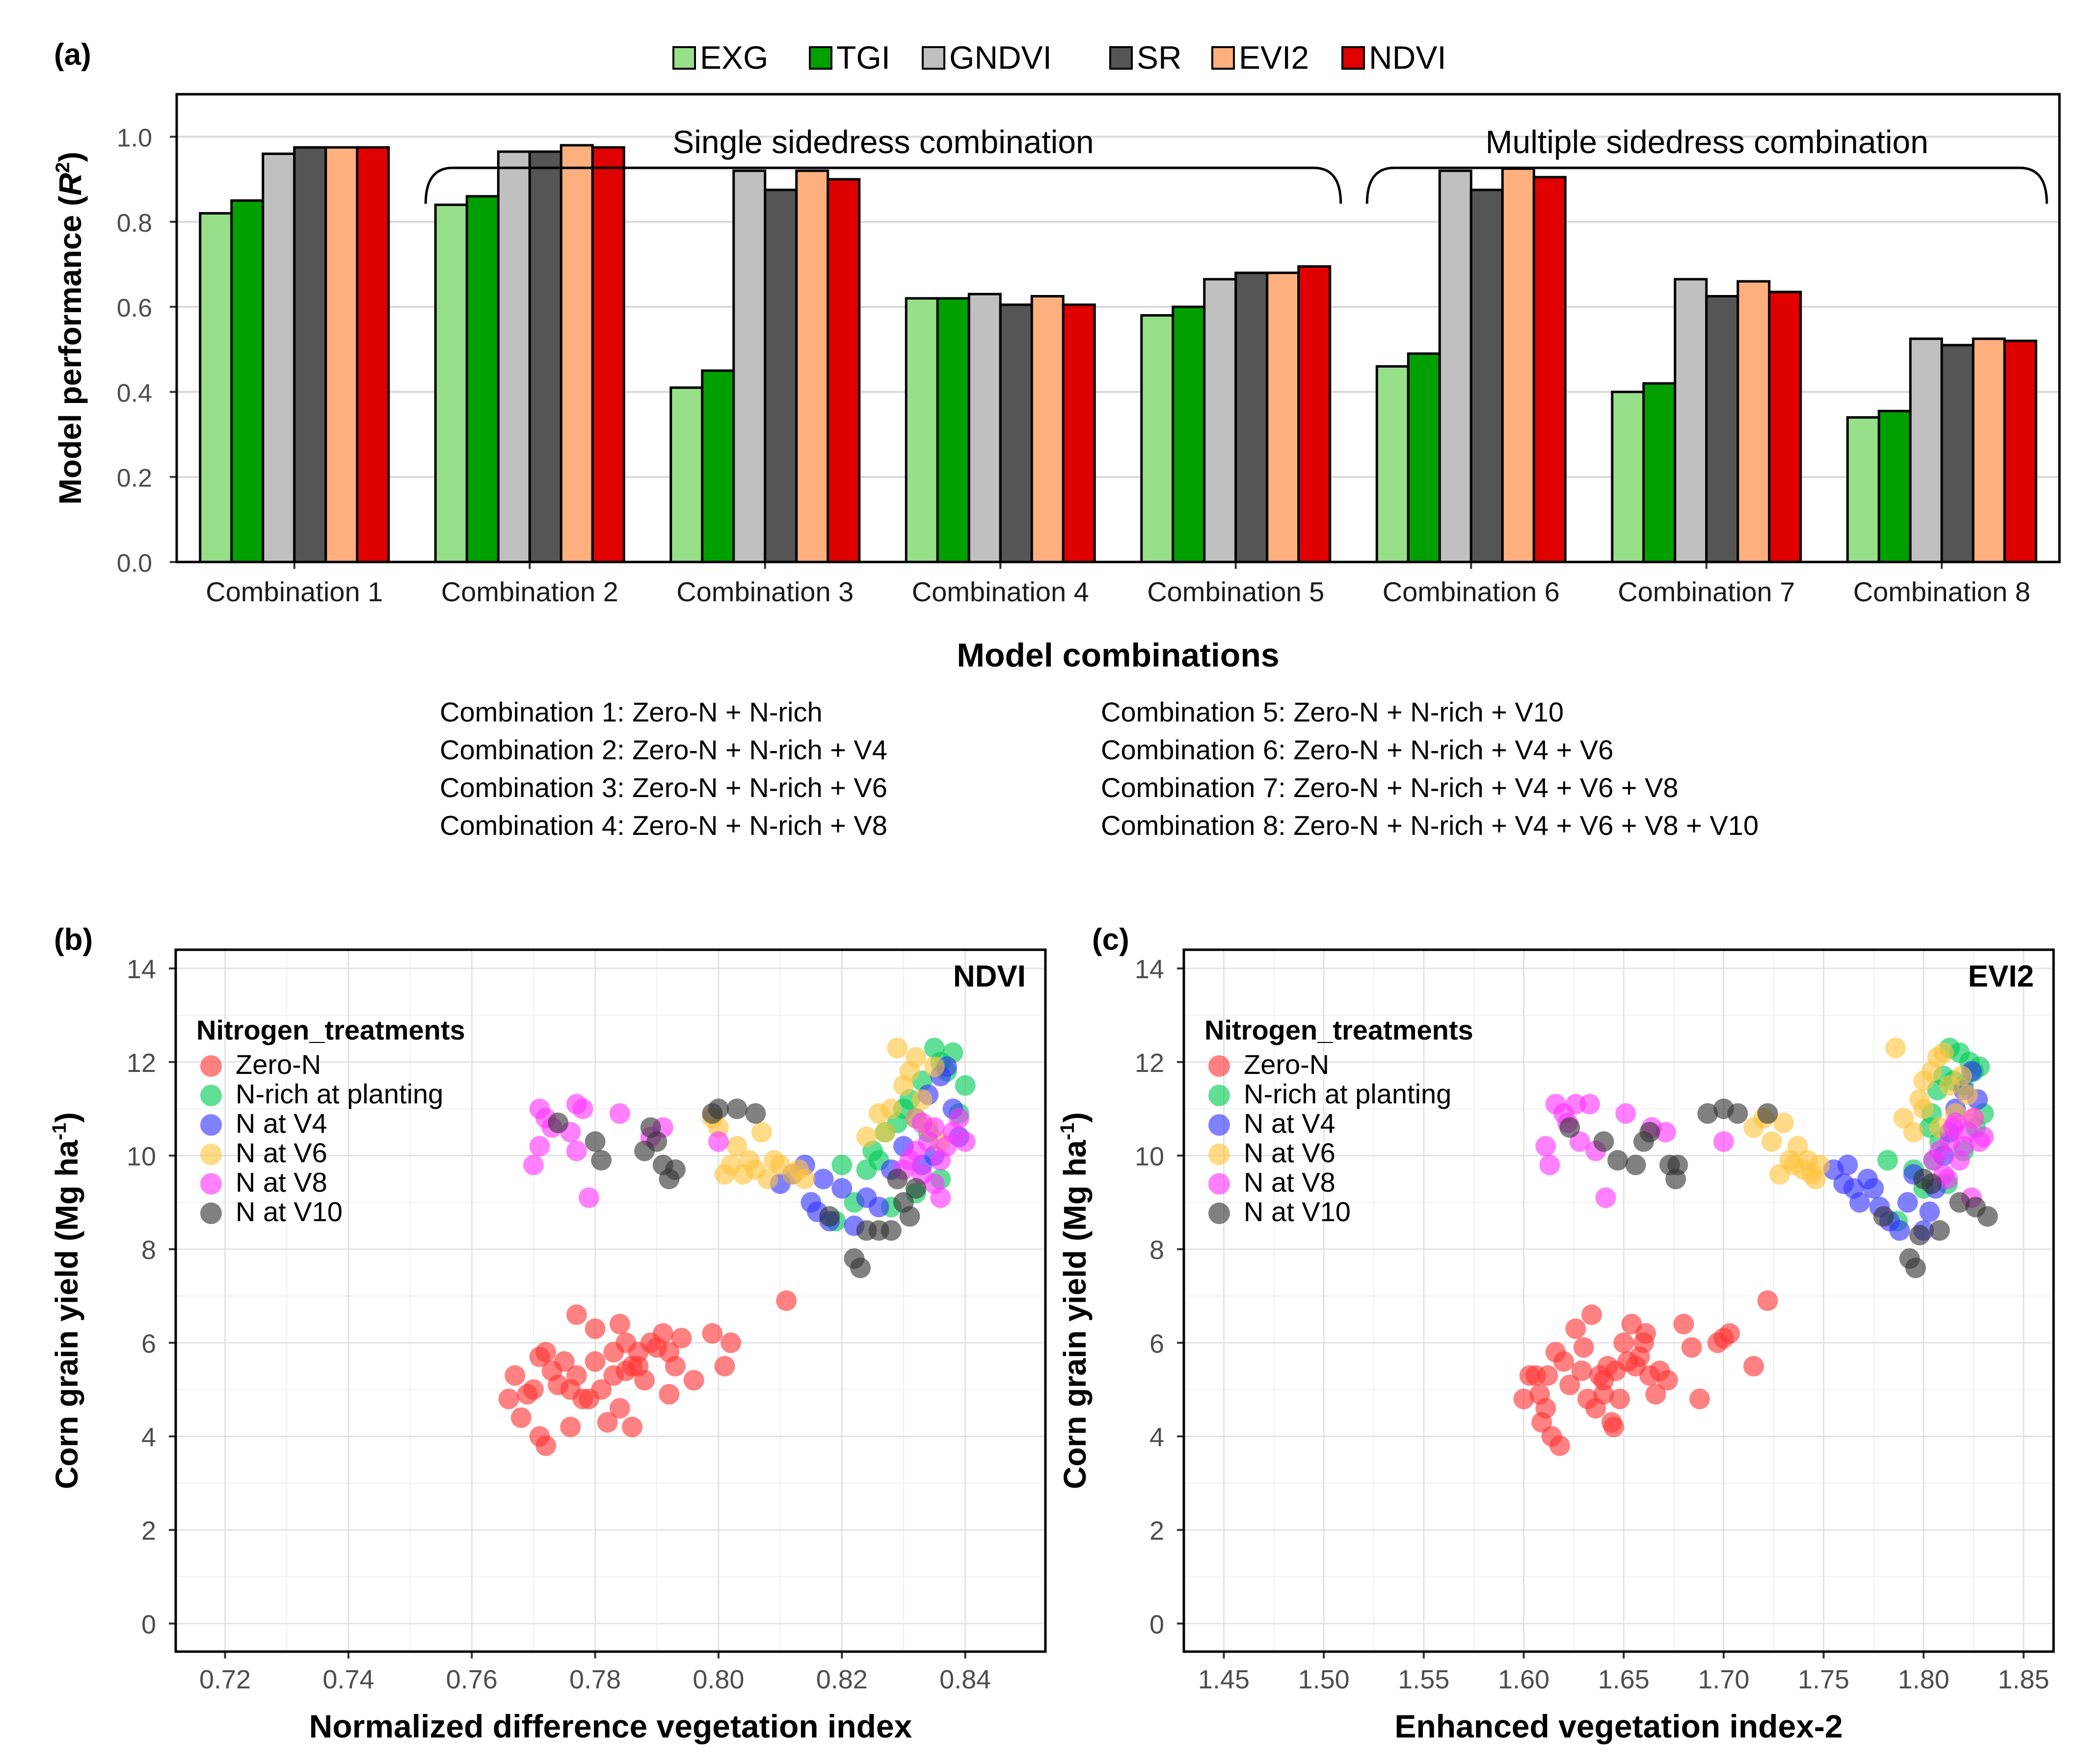 The height and width of the screenshot is (1764, 2083). Describe the element at coordinates (1887, 1160) in the screenshot. I see `point-n-rich-at-planting` at that location.